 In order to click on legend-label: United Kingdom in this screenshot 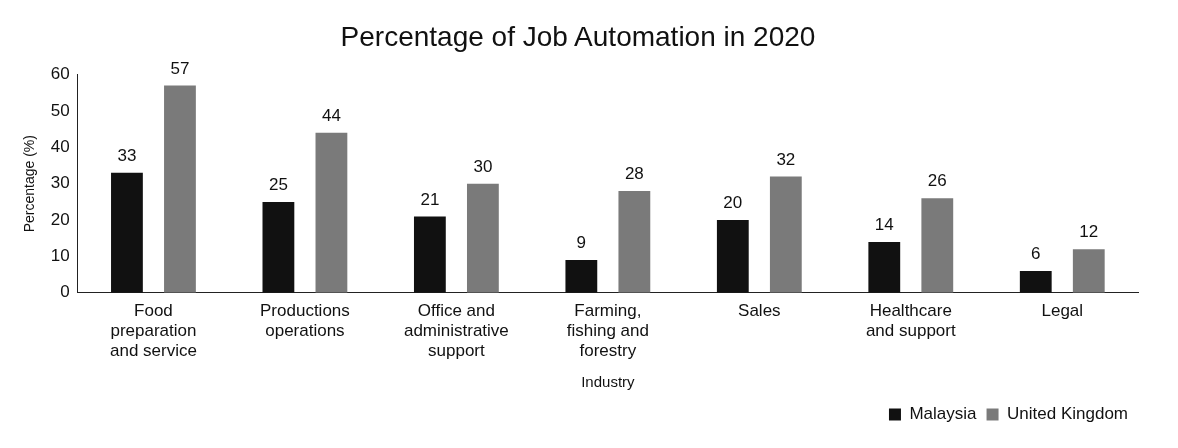, I will do `click(1068, 414)`.